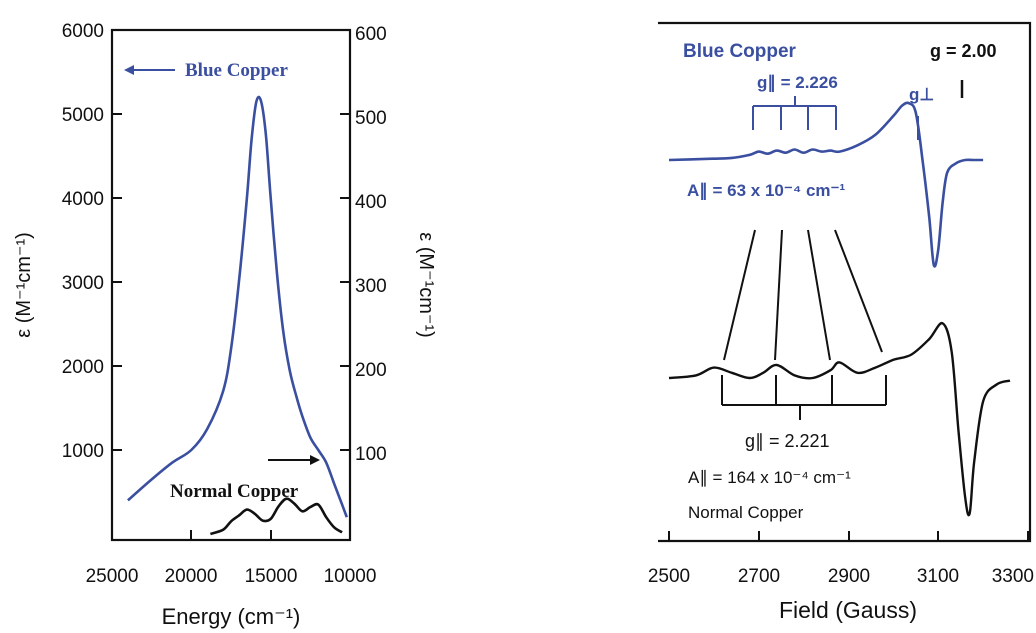 The image size is (1036, 633). What do you see at coordinates (236, 70) in the screenshot?
I see `label-blue-copper: Blue Copper` at bounding box center [236, 70].